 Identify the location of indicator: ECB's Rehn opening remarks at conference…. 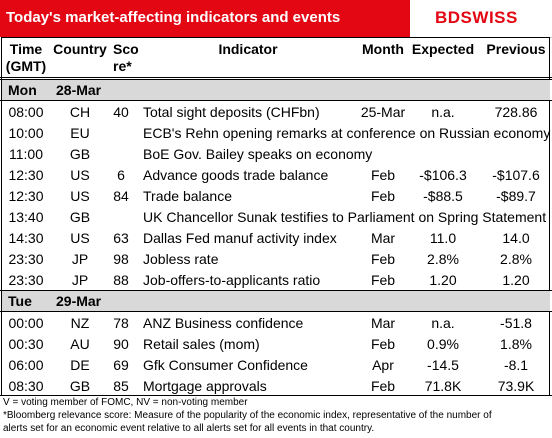
(347, 133).